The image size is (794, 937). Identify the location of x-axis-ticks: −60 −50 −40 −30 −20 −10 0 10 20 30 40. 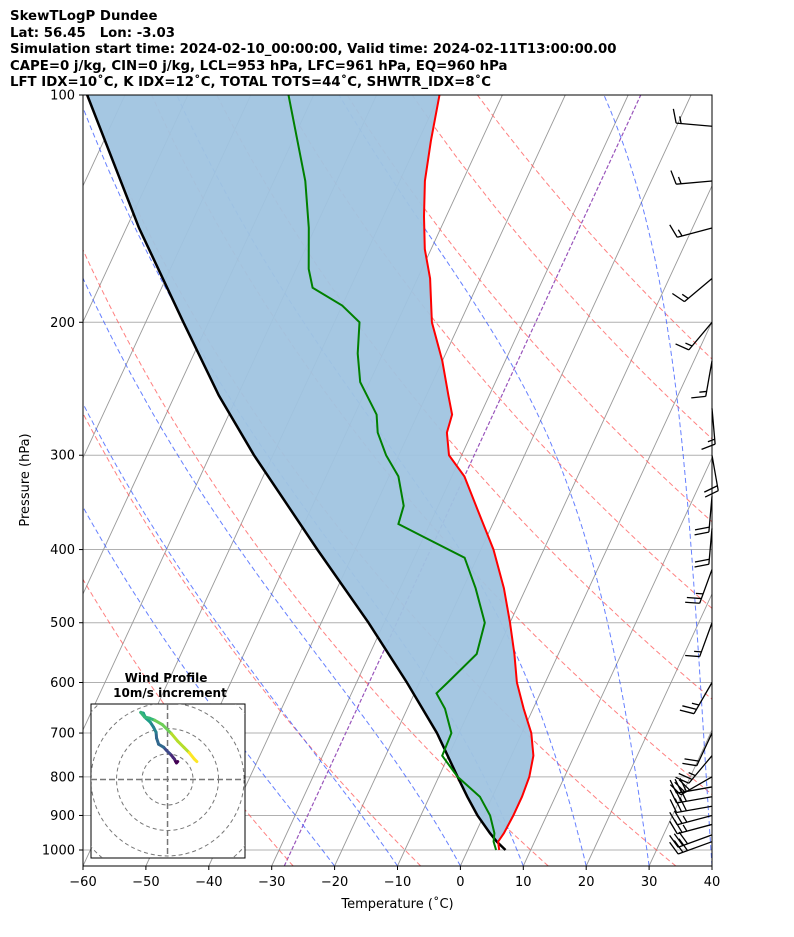
(394, 878).